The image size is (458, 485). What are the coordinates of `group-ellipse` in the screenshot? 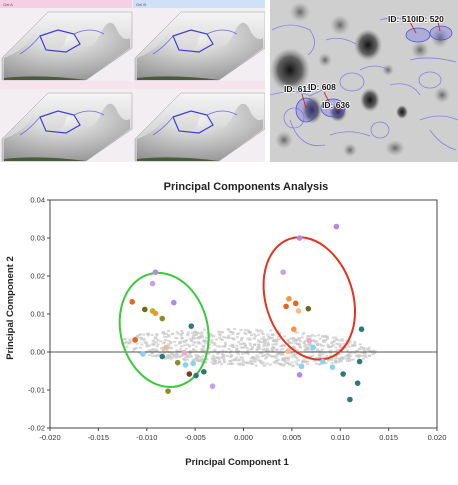 It's located at (164, 329).